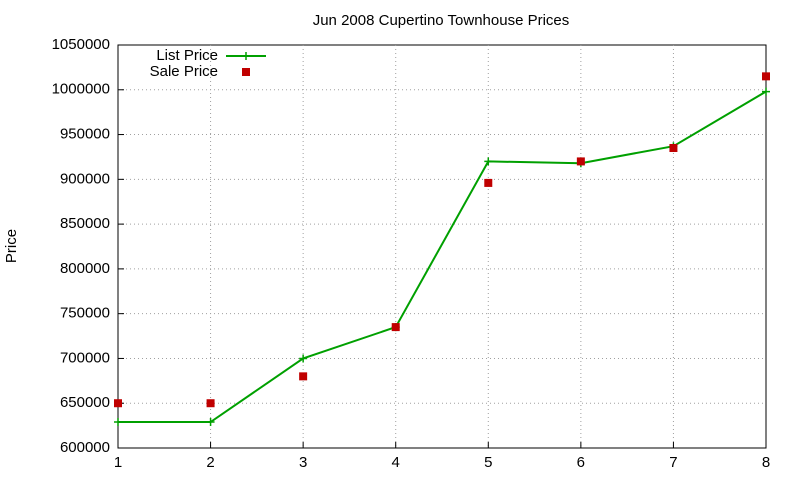 The height and width of the screenshot is (480, 800). What do you see at coordinates (766, 462) in the screenshot?
I see `x-tick-label: 8` at bounding box center [766, 462].